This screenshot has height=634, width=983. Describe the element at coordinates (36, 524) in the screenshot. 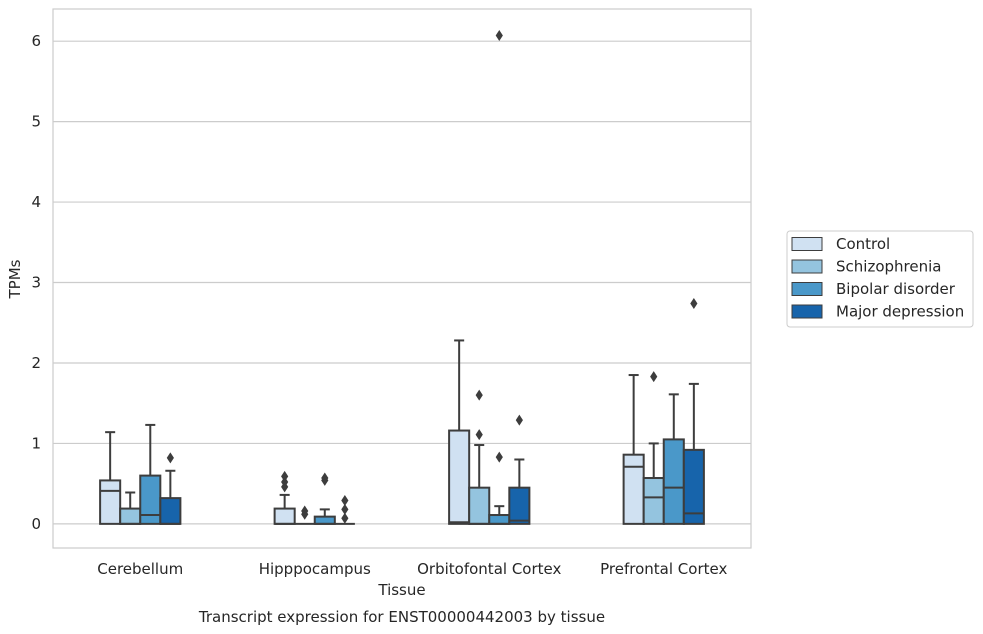

I see `y-tick-label: 0` at that location.